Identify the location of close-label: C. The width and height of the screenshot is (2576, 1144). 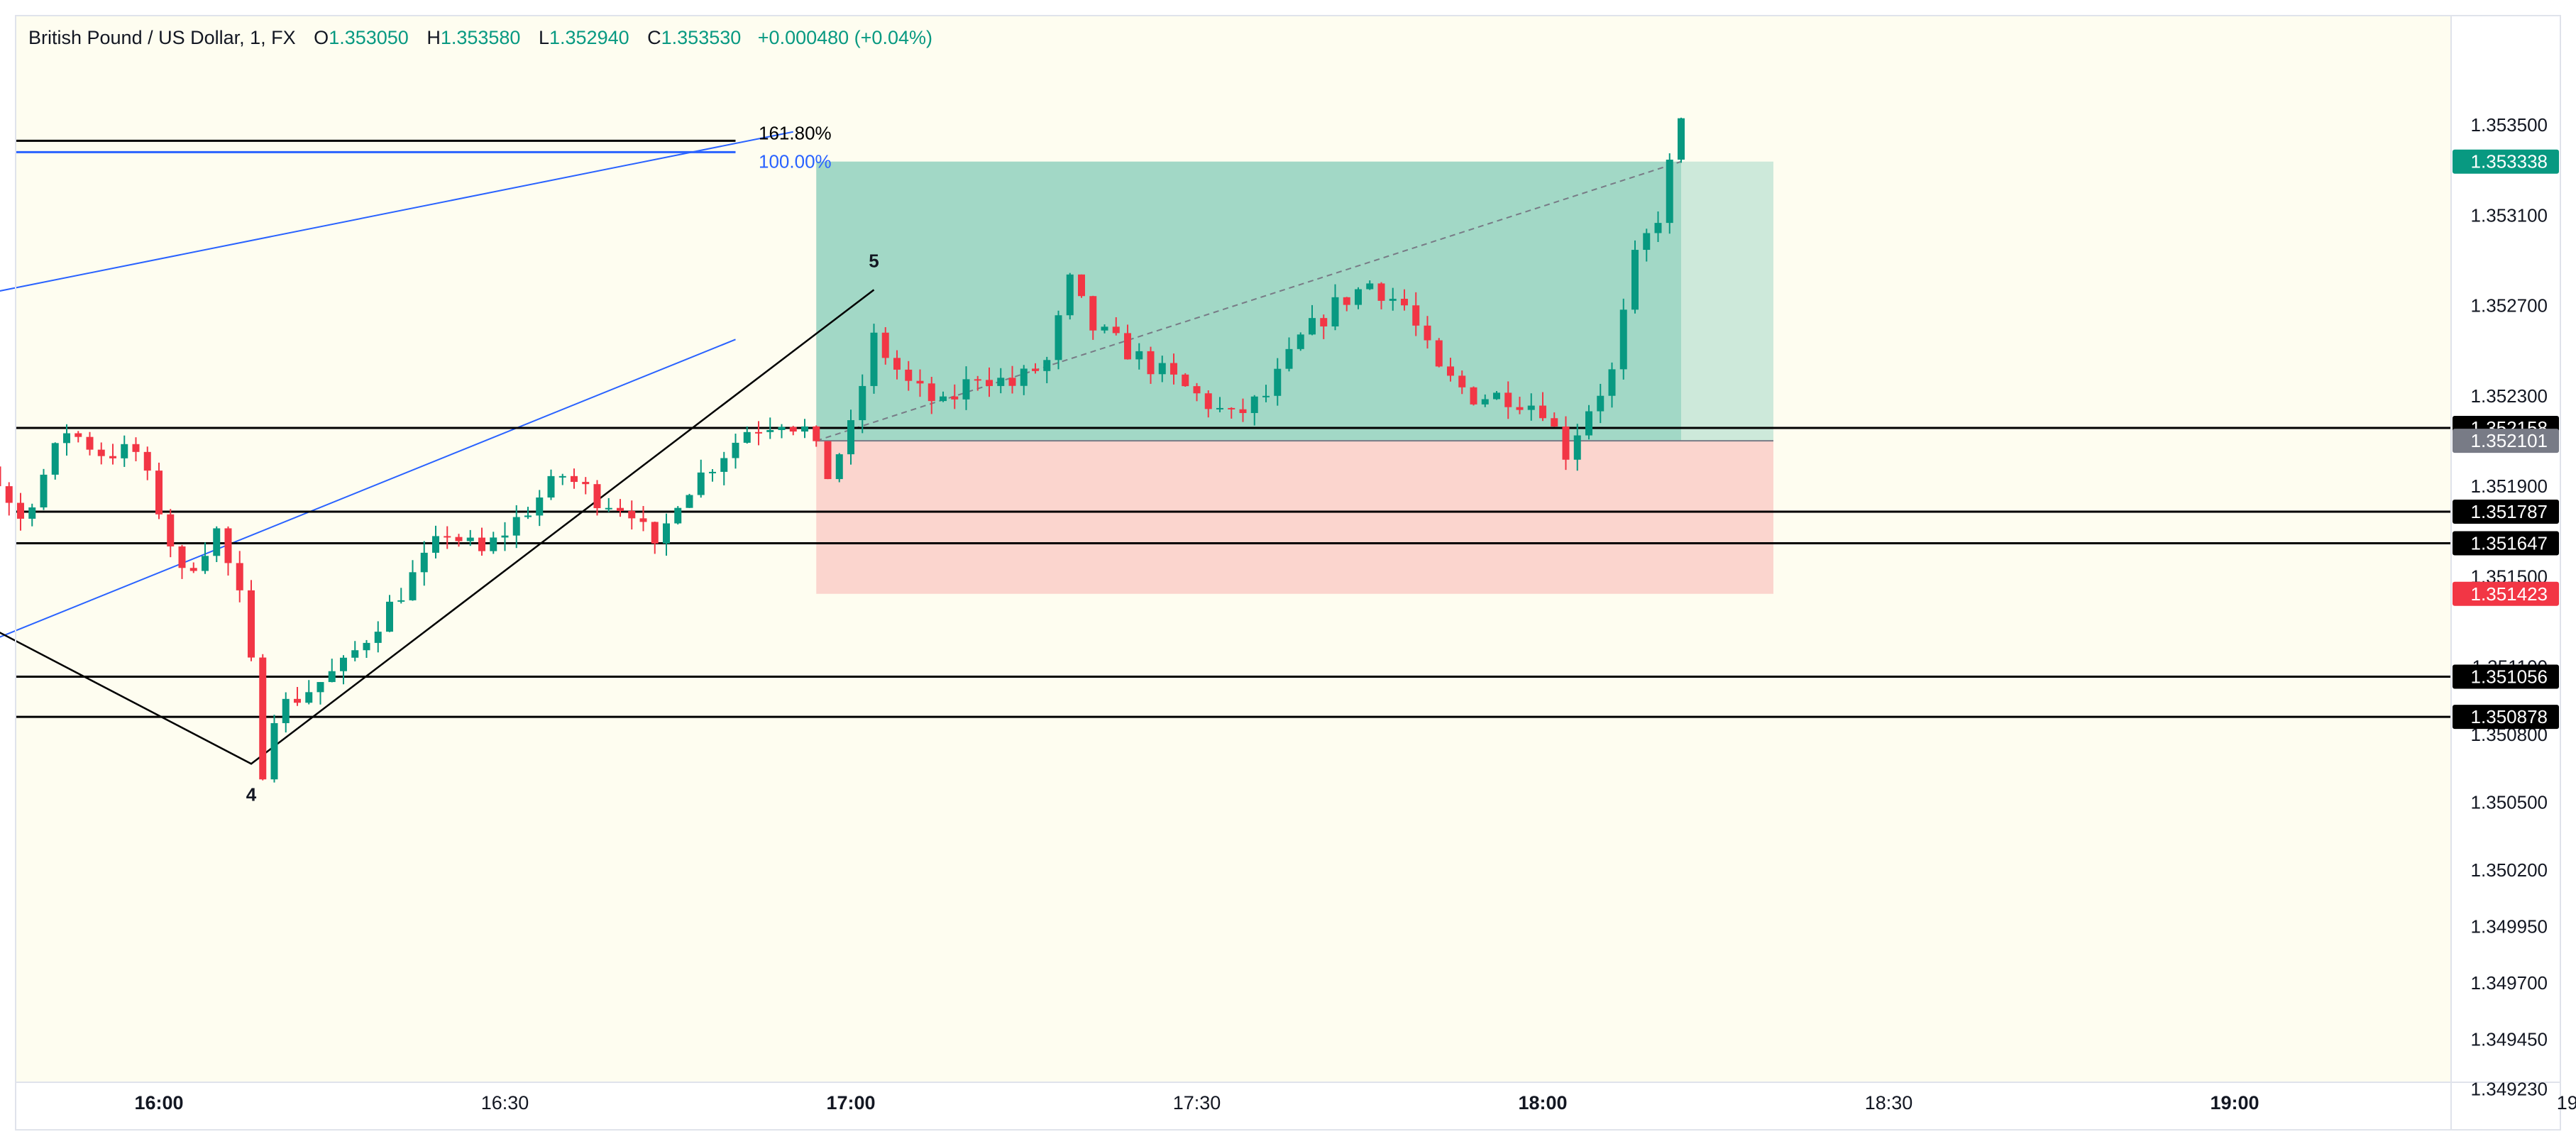
(654, 38).